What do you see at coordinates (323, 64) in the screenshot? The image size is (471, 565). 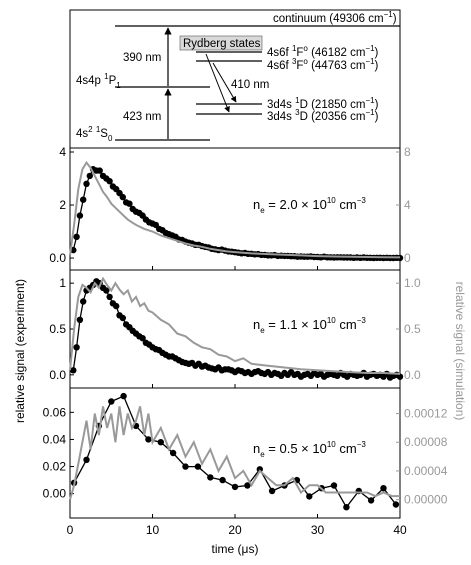 I see `label-f3: 4s6f 3Fo (44763 cm−1)` at bounding box center [323, 64].